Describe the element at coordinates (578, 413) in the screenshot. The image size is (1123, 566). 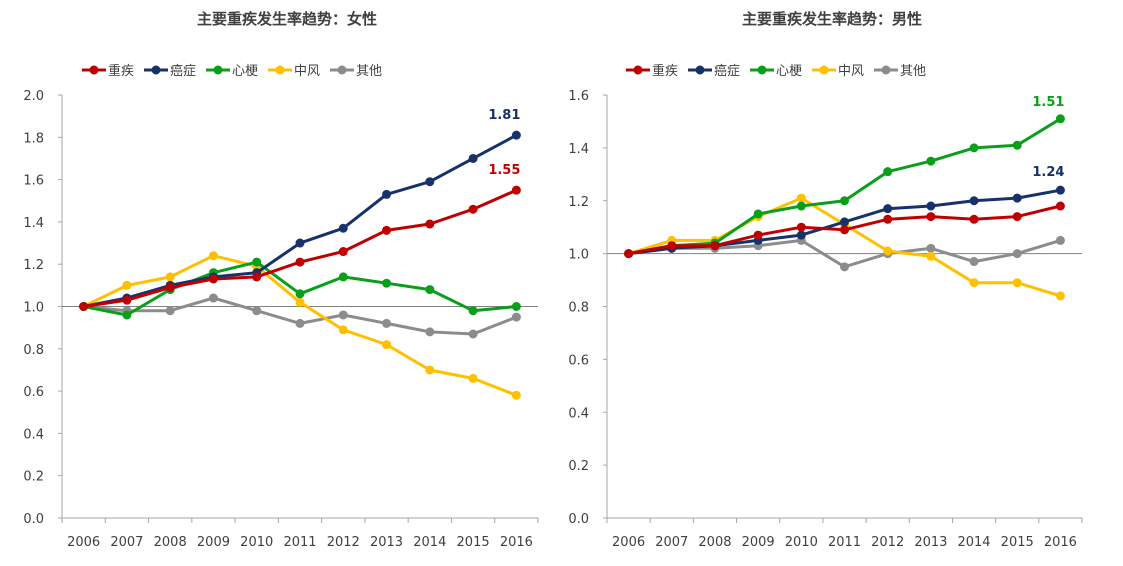
I see `y-tick-label: 0.4` at that location.